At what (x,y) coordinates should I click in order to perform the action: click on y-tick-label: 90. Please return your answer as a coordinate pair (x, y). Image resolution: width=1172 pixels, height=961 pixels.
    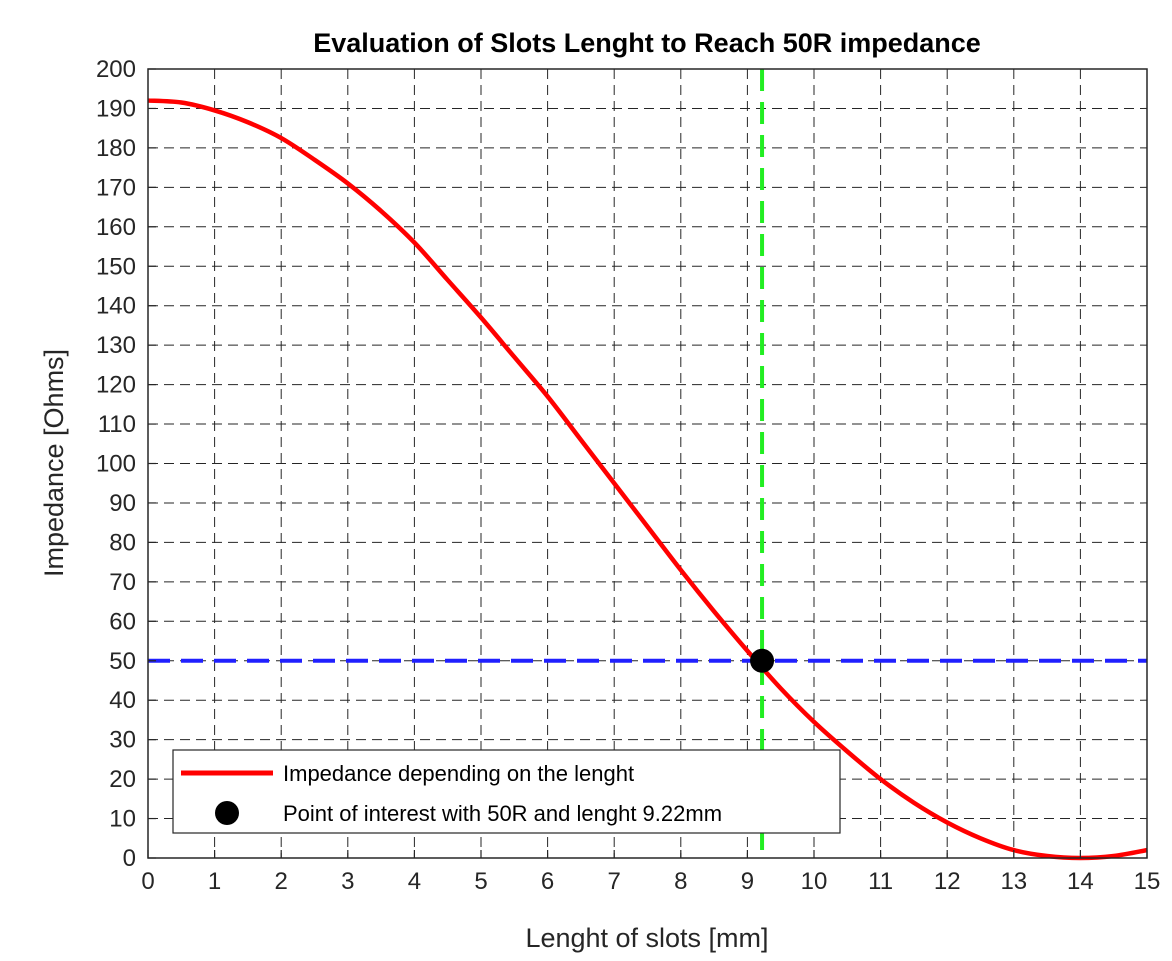
    Looking at the image, I should click on (122, 503).